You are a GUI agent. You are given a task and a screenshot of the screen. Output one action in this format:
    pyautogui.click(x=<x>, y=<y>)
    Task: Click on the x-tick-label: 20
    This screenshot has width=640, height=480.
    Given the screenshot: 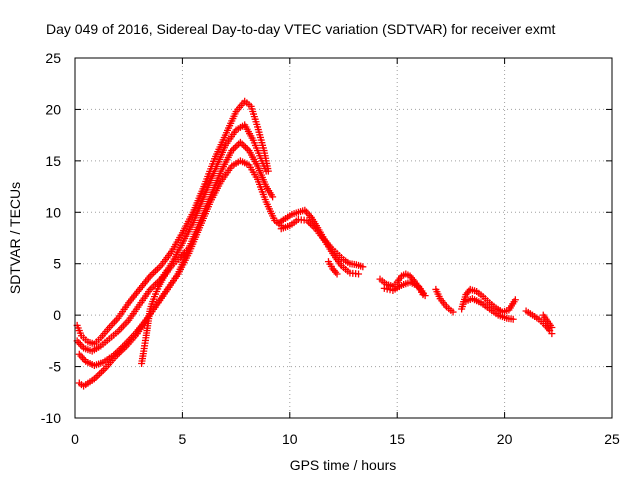 What is the action you would take?
    pyautogui.click(x=505, y=439)
    